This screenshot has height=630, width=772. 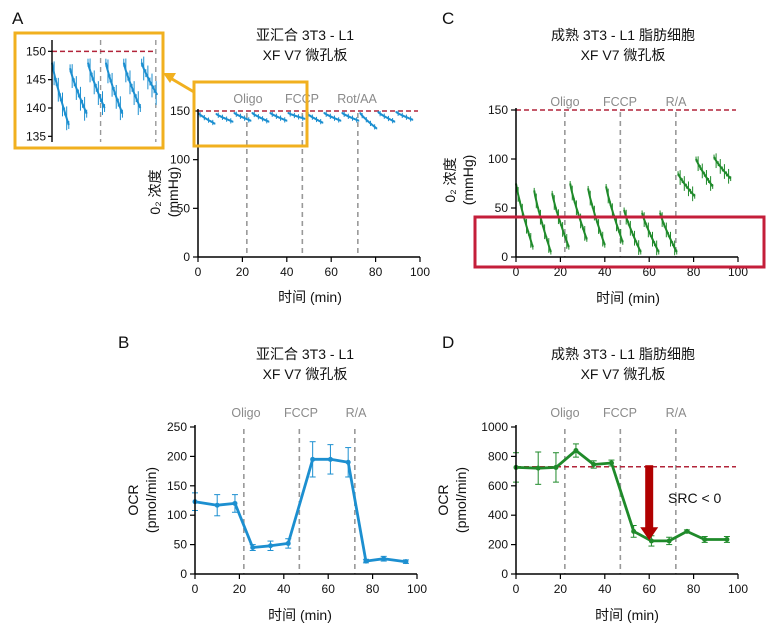 I want to click on inset-y-tick-label: 150, so click(x=36, y=51).